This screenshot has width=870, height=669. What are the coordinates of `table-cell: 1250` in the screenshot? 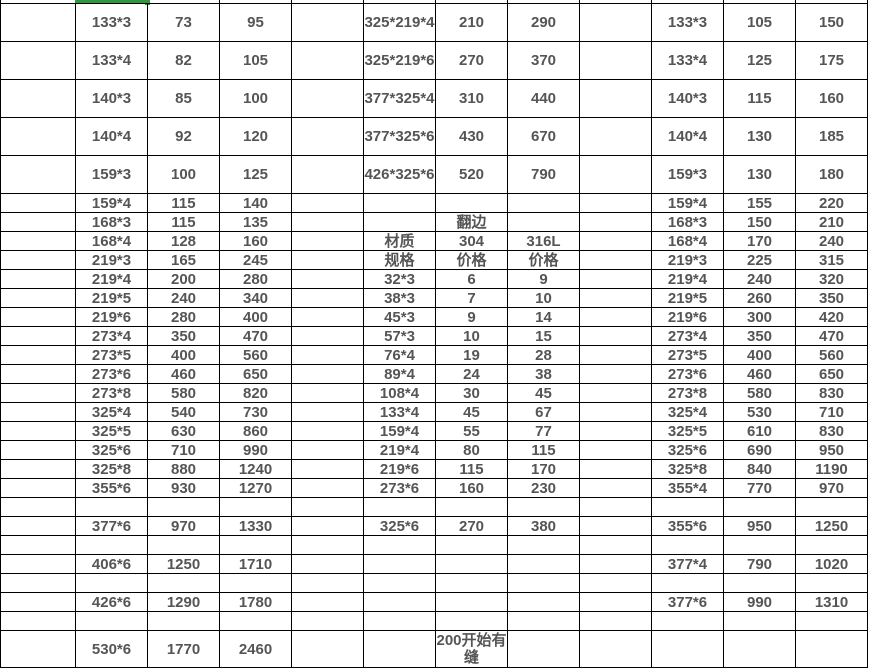 It's located at (831, 526).